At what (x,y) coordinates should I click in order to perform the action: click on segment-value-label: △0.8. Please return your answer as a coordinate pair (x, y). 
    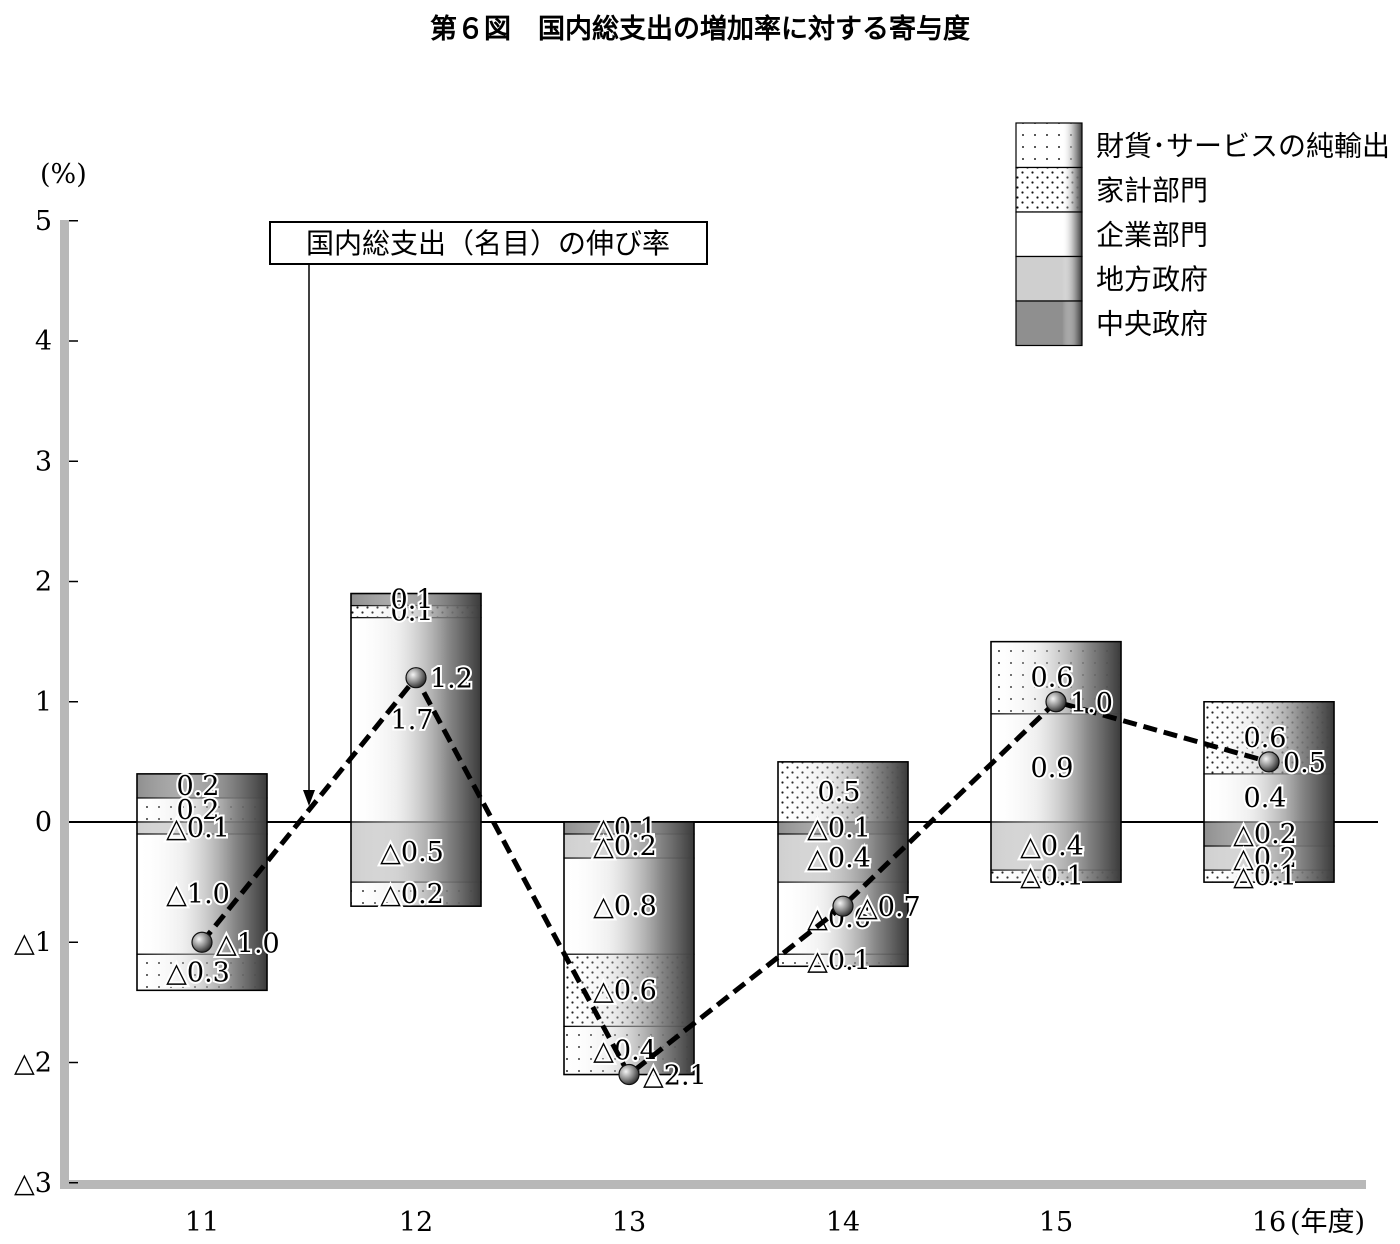
    Looking at the image, I should click on (625, 906).